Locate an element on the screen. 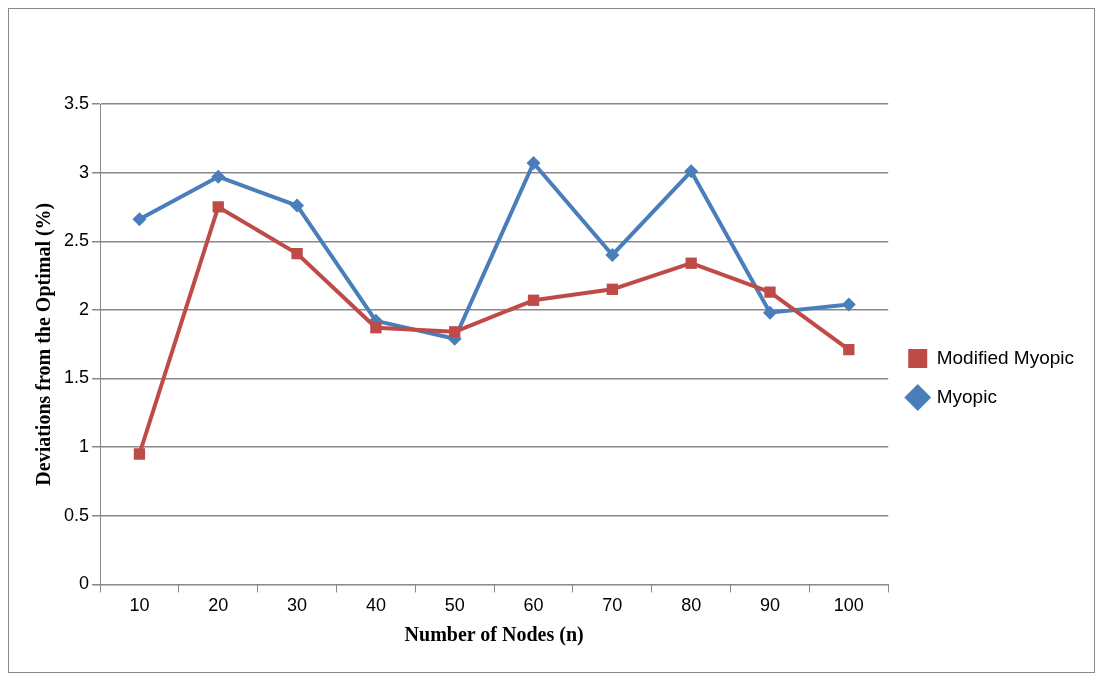 This screenshot has height=681, width=1103. x-tick-label: 70 is located at coordinates (612, 605).